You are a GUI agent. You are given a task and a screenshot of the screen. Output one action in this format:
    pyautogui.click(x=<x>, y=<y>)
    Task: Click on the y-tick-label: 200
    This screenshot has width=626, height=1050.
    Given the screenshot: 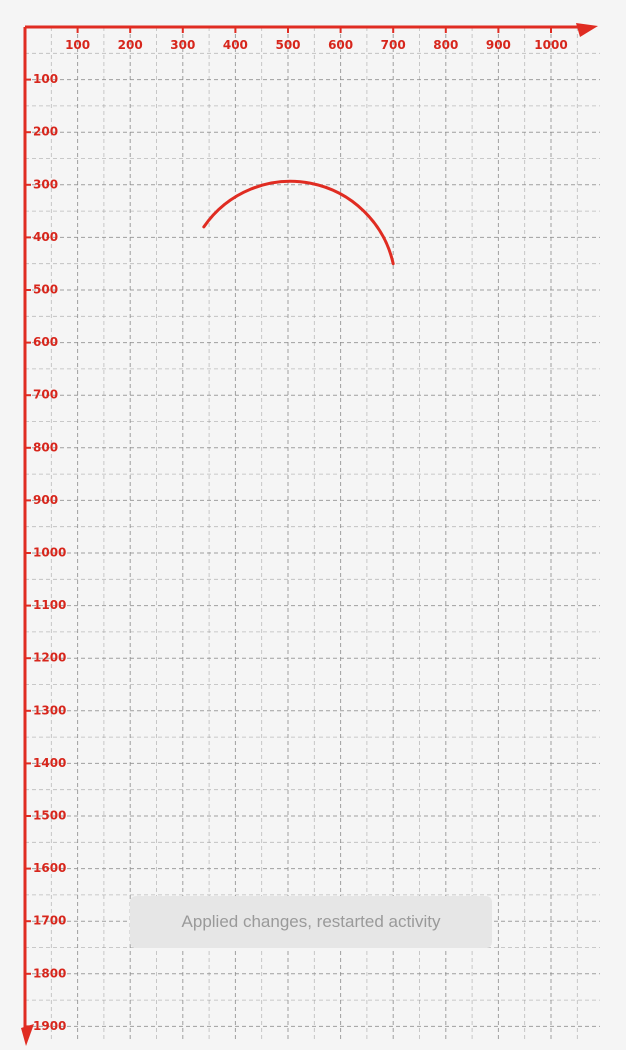 What is the action you would take?
    pyautogui.click(x=45, y=132)
    